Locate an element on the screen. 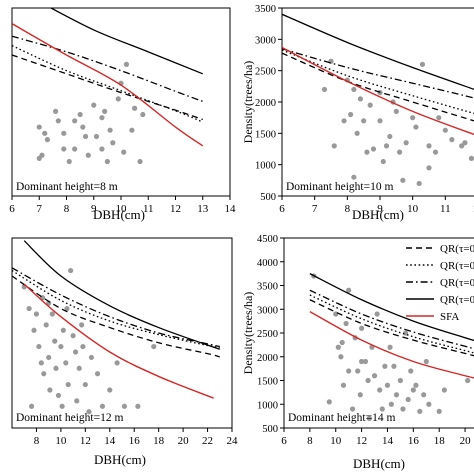 The height and width of the screenshot is (474, 474). x-tick-label: 12 is located at coordinates (85, 441).